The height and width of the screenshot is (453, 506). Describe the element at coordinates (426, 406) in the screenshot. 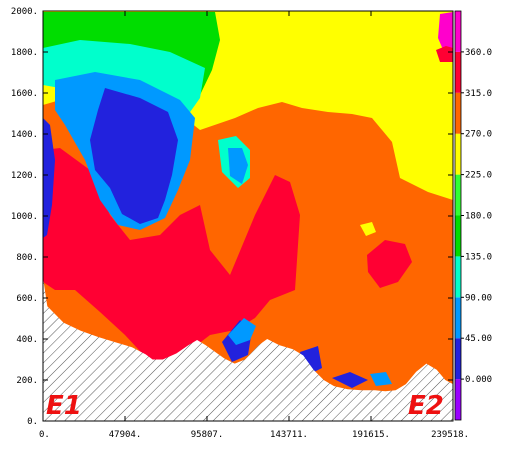

I see `marker-e2: E2` at that location.